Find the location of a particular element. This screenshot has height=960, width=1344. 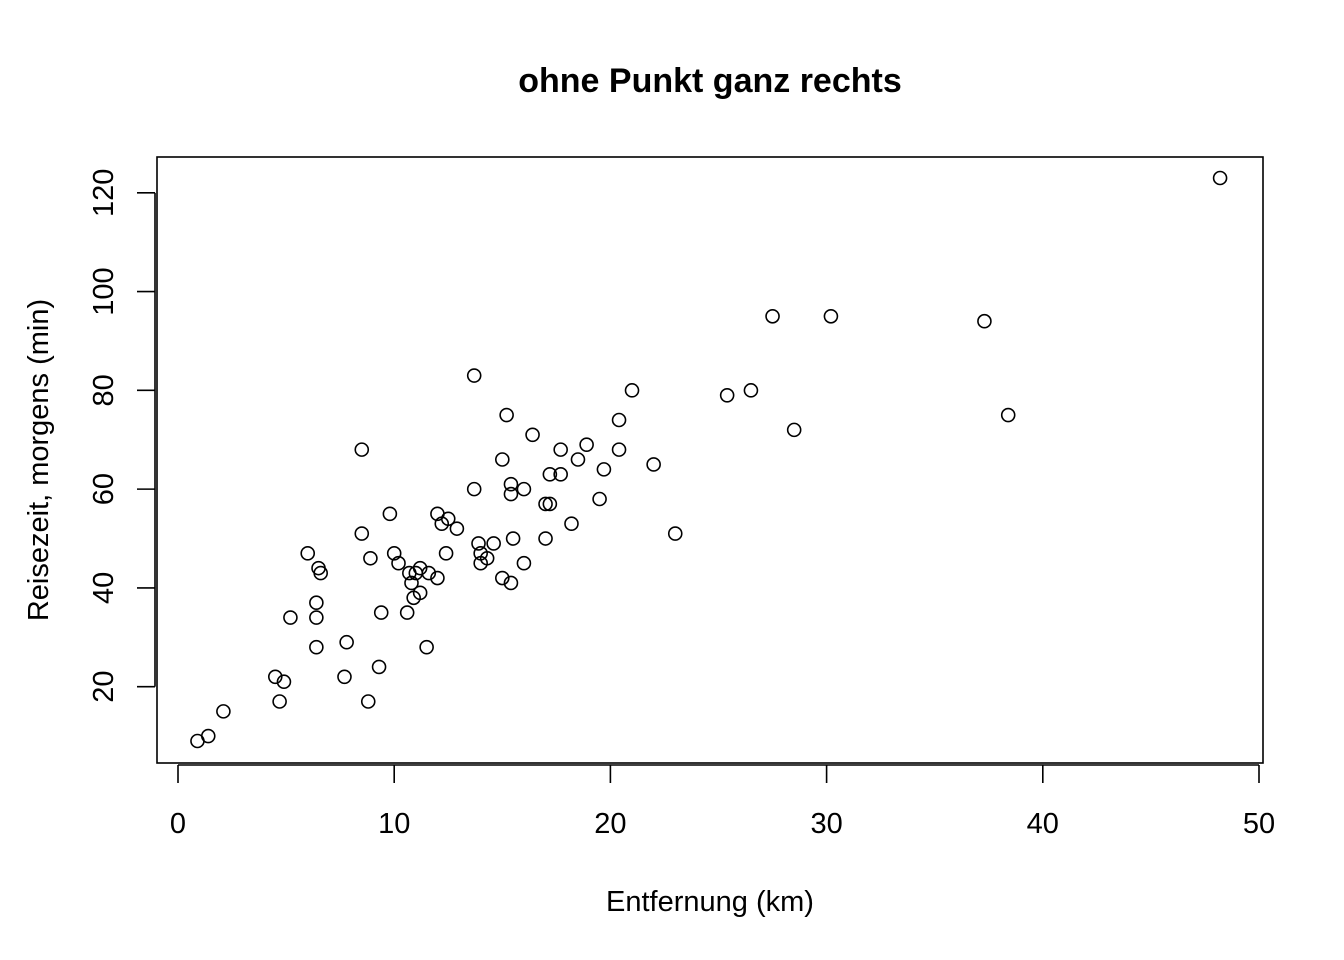

x-tick-label: 0 is located at coordinates (178, 824).